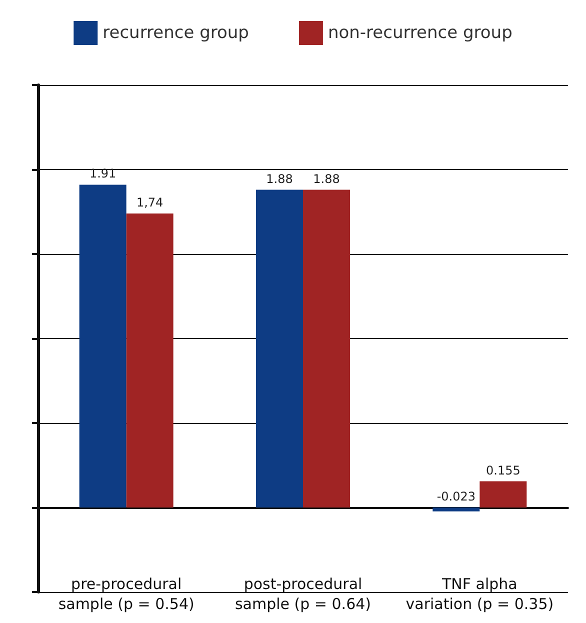  Describe the element at coordinates (126, 594) in the screenshot. I see `x-tick-label: pre-procedural sample (p = 0.54)` at that location.